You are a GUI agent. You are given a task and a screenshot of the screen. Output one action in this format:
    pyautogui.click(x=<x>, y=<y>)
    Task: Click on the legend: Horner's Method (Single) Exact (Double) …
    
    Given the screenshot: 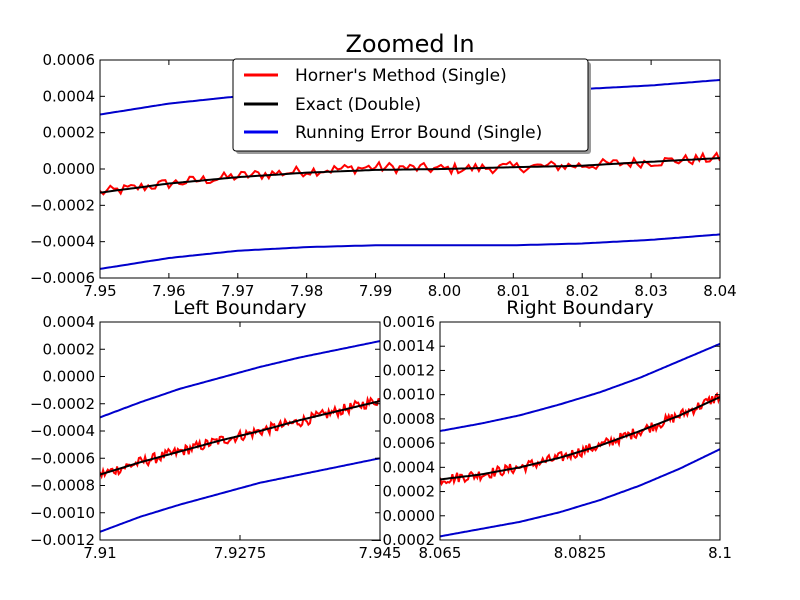 What is the action you would take?
    pyautogui.click(x=411, y=106)
    